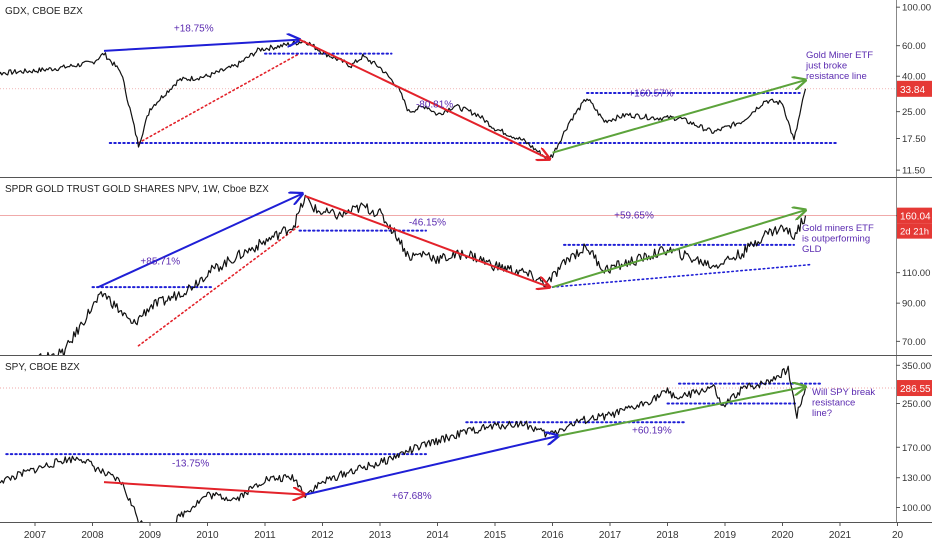 The height and width of the screenshot is (555, 932). Describe the element at coordinates (914, 139) in the screenshot. I see `y-tick-label: 17.50` at that location.